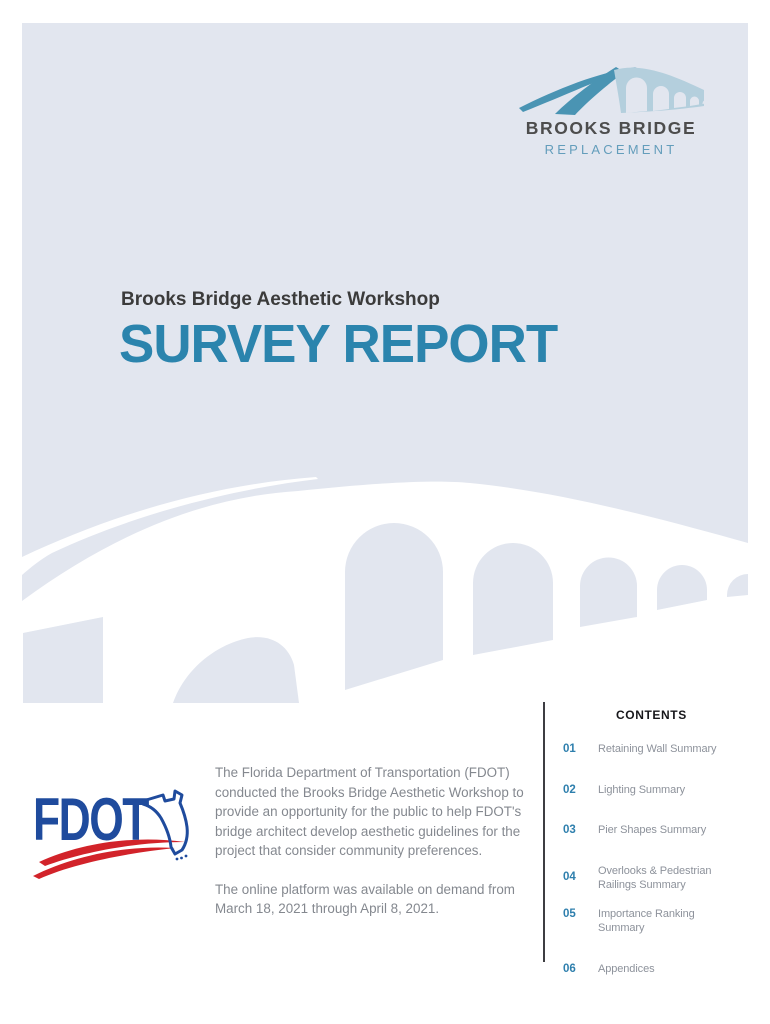  What do you see at coordinates (165, 825) in the screenshot?
I see `florida-outline-icon` at bounding box center [165, 825].